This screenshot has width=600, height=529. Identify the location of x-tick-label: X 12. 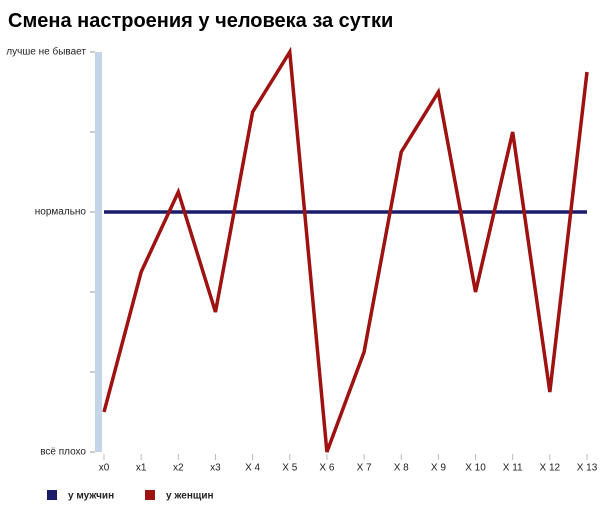
(550, 468).